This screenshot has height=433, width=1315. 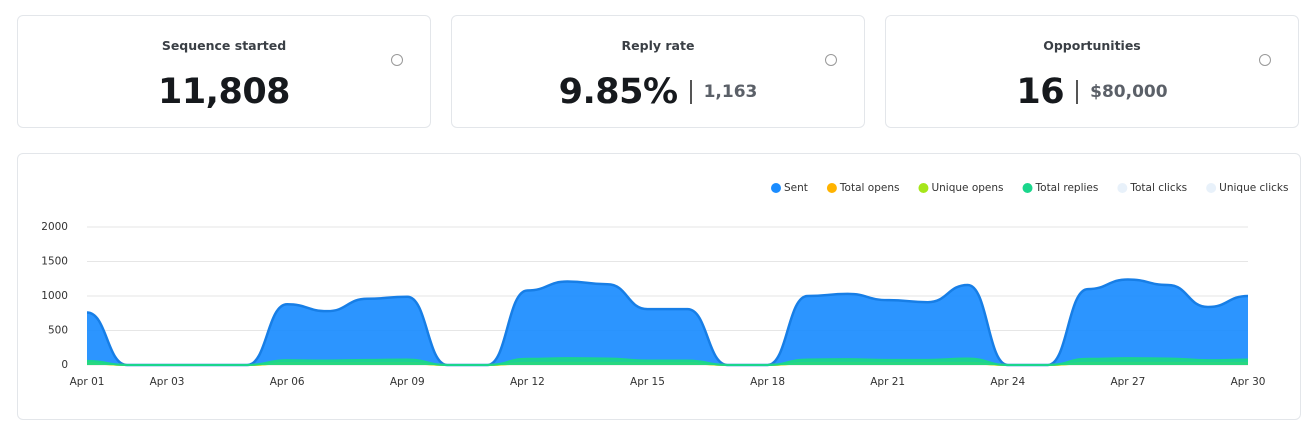 What do you see at coordinates (869, 188) in the screenshot?
I see `legend-label: Total opens` at bounding box center [869, 188].